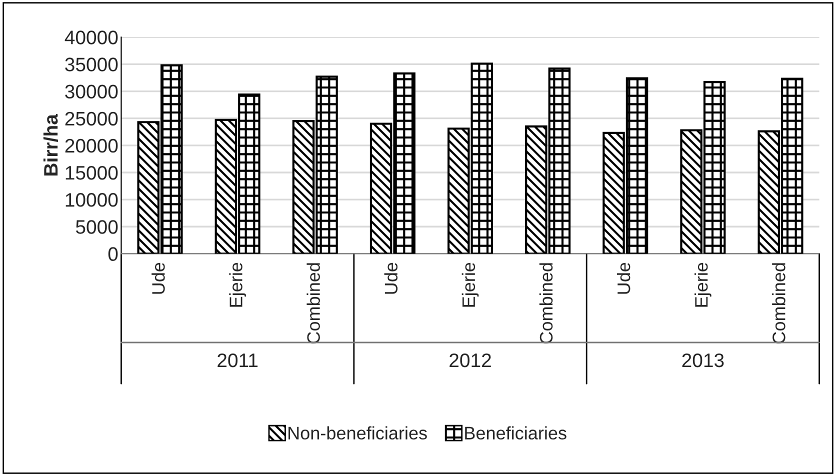 Image resolution: width=836 pixels, height=476 pixels. Describe the element at coordinates (91, 65) in the screenshot. I see `y-tick-label: 35000` at that location.